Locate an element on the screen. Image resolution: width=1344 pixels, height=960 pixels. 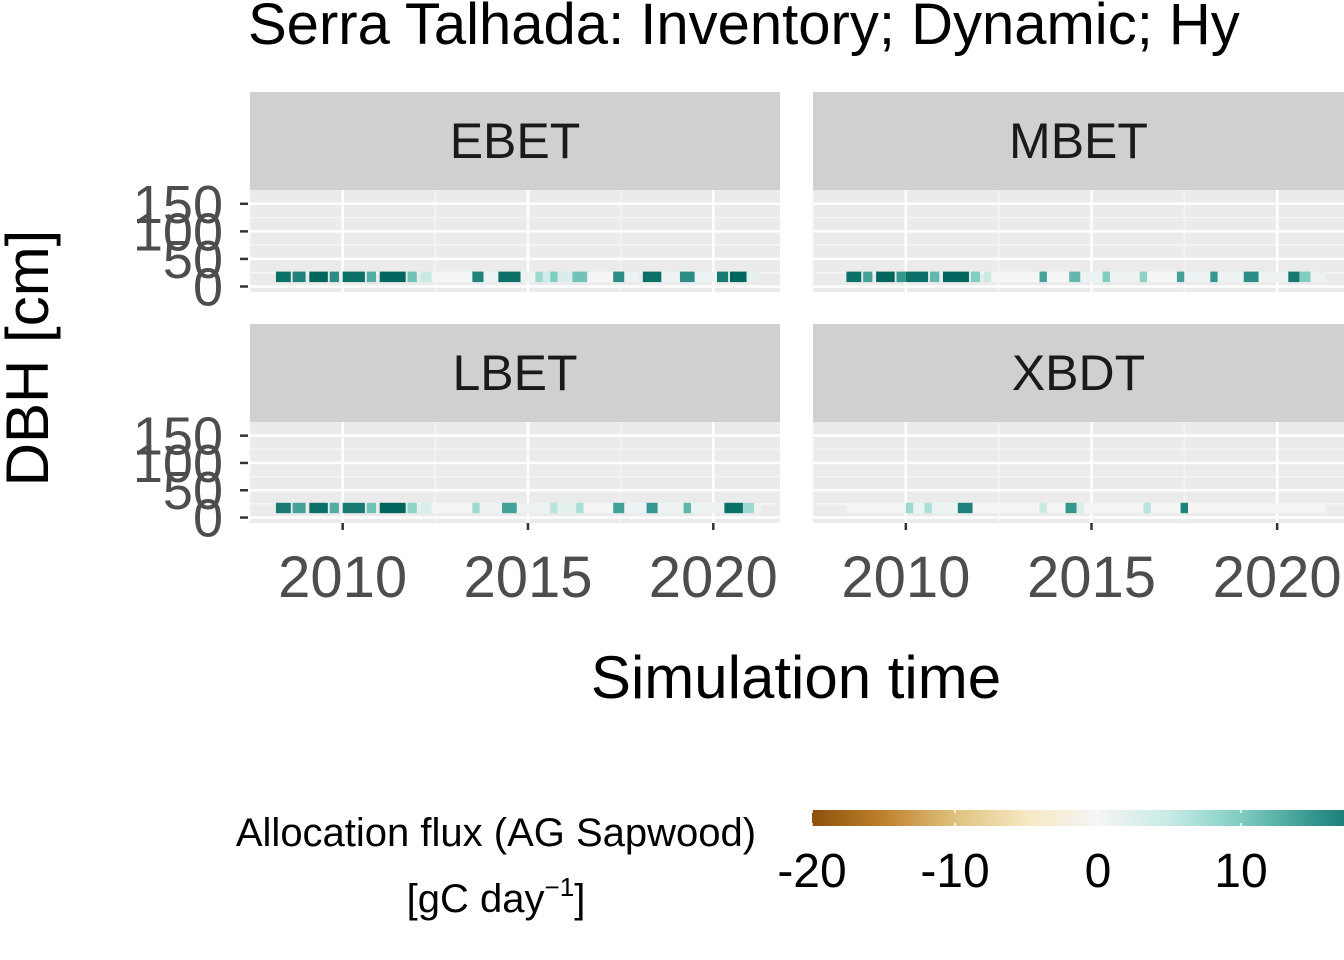
y-tick-label: 100 is located at coordinates (178, 464).